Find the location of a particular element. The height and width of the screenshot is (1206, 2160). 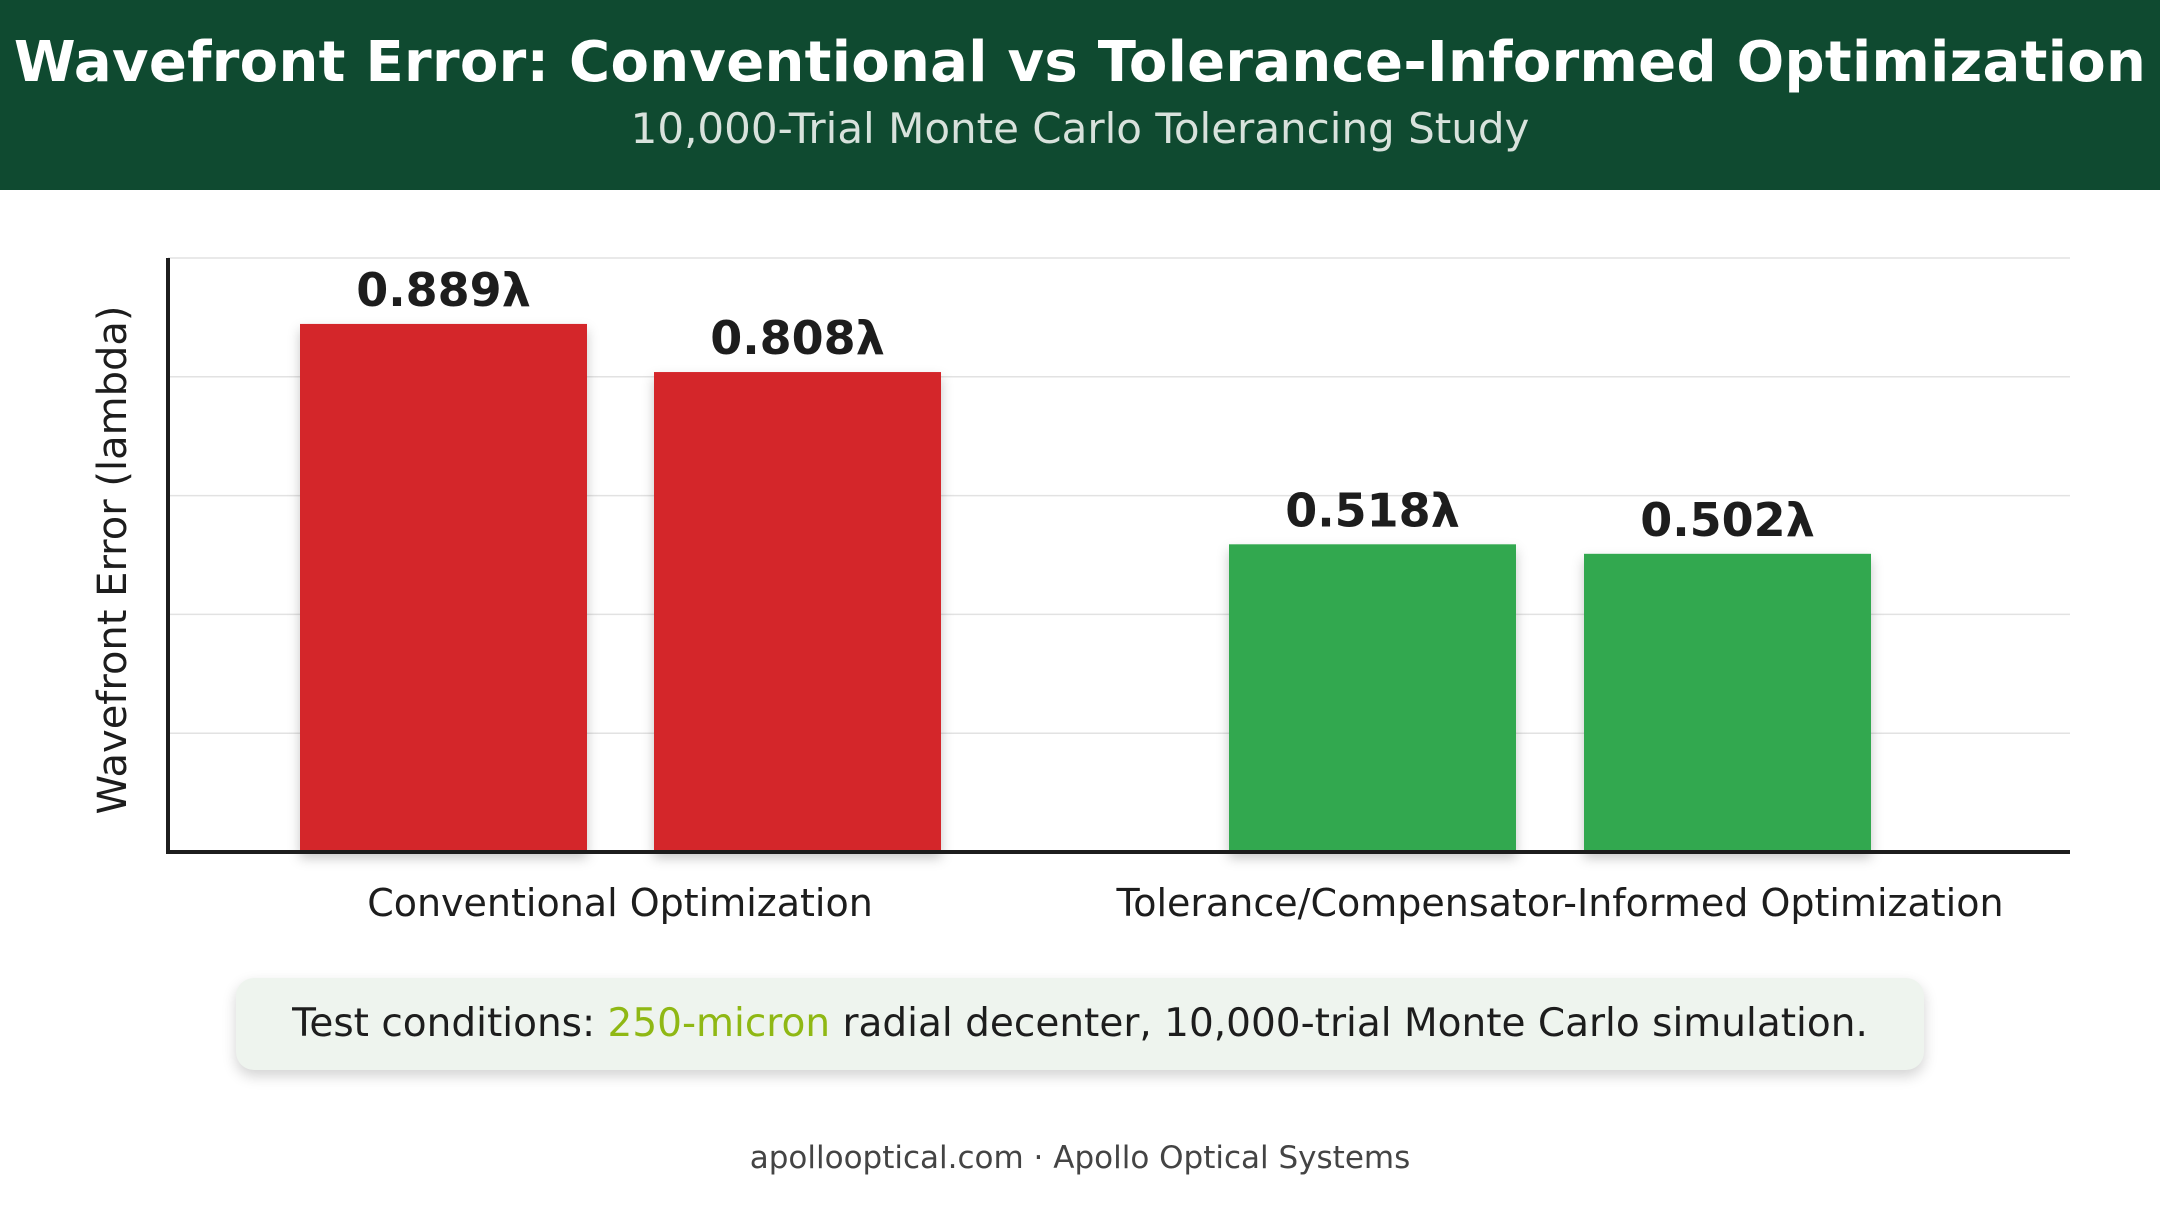

bar-value-label: 0.502λ is located at coordinates (1727, 520).